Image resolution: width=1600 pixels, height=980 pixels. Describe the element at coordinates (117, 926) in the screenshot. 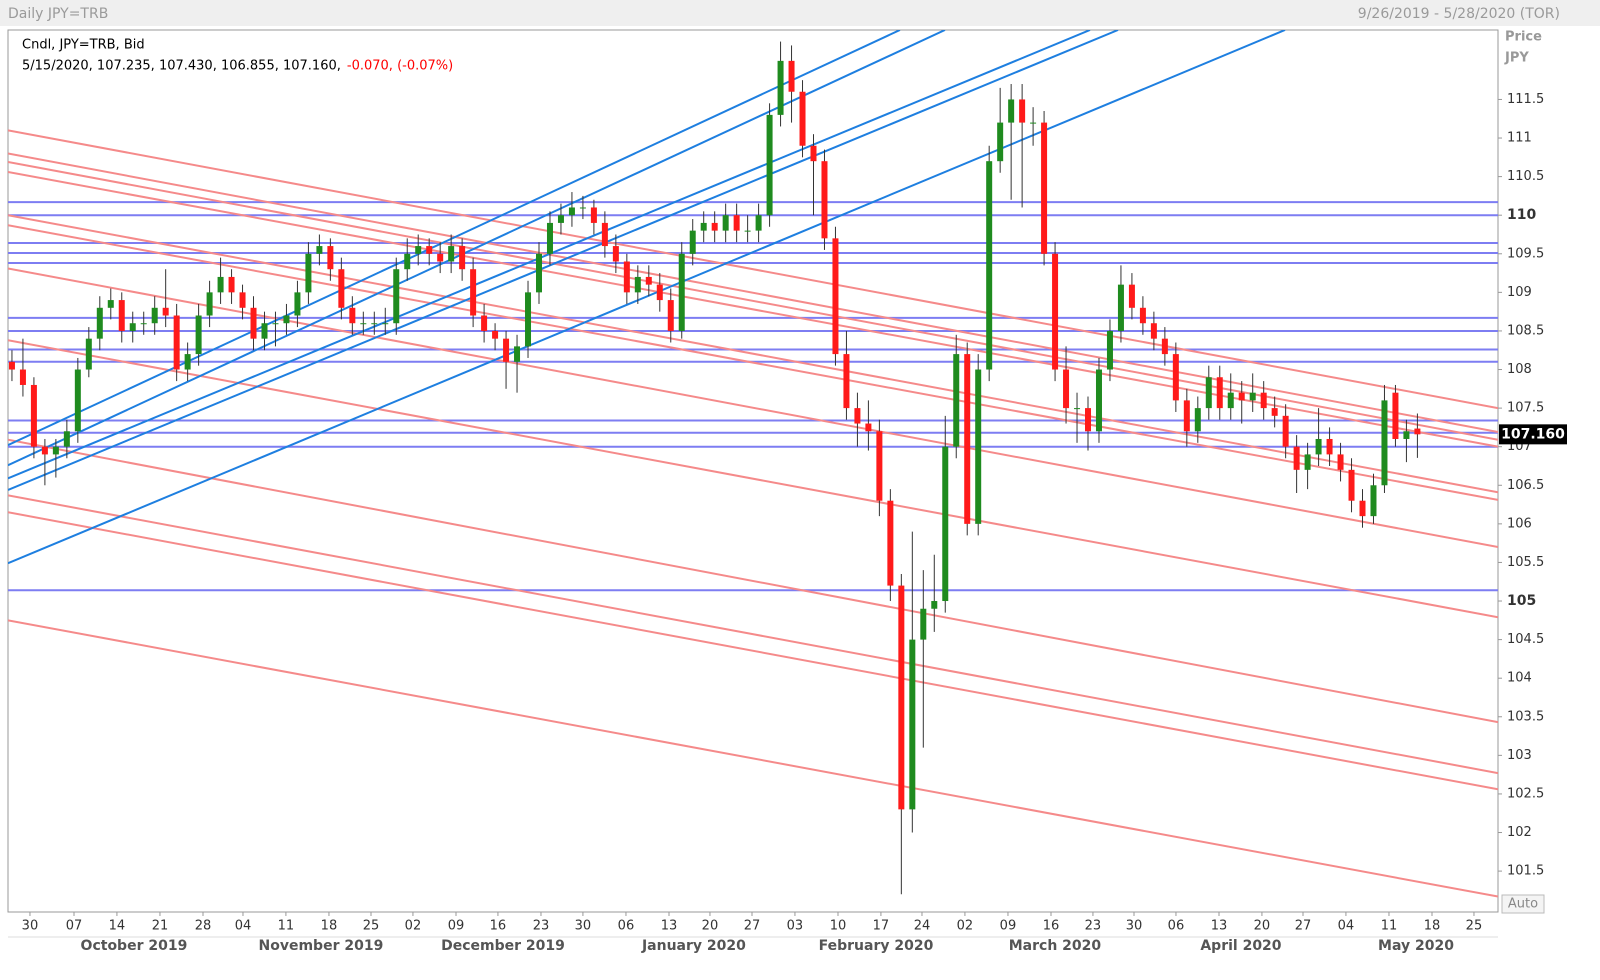

I see `x-tick-label: 14` at that location.